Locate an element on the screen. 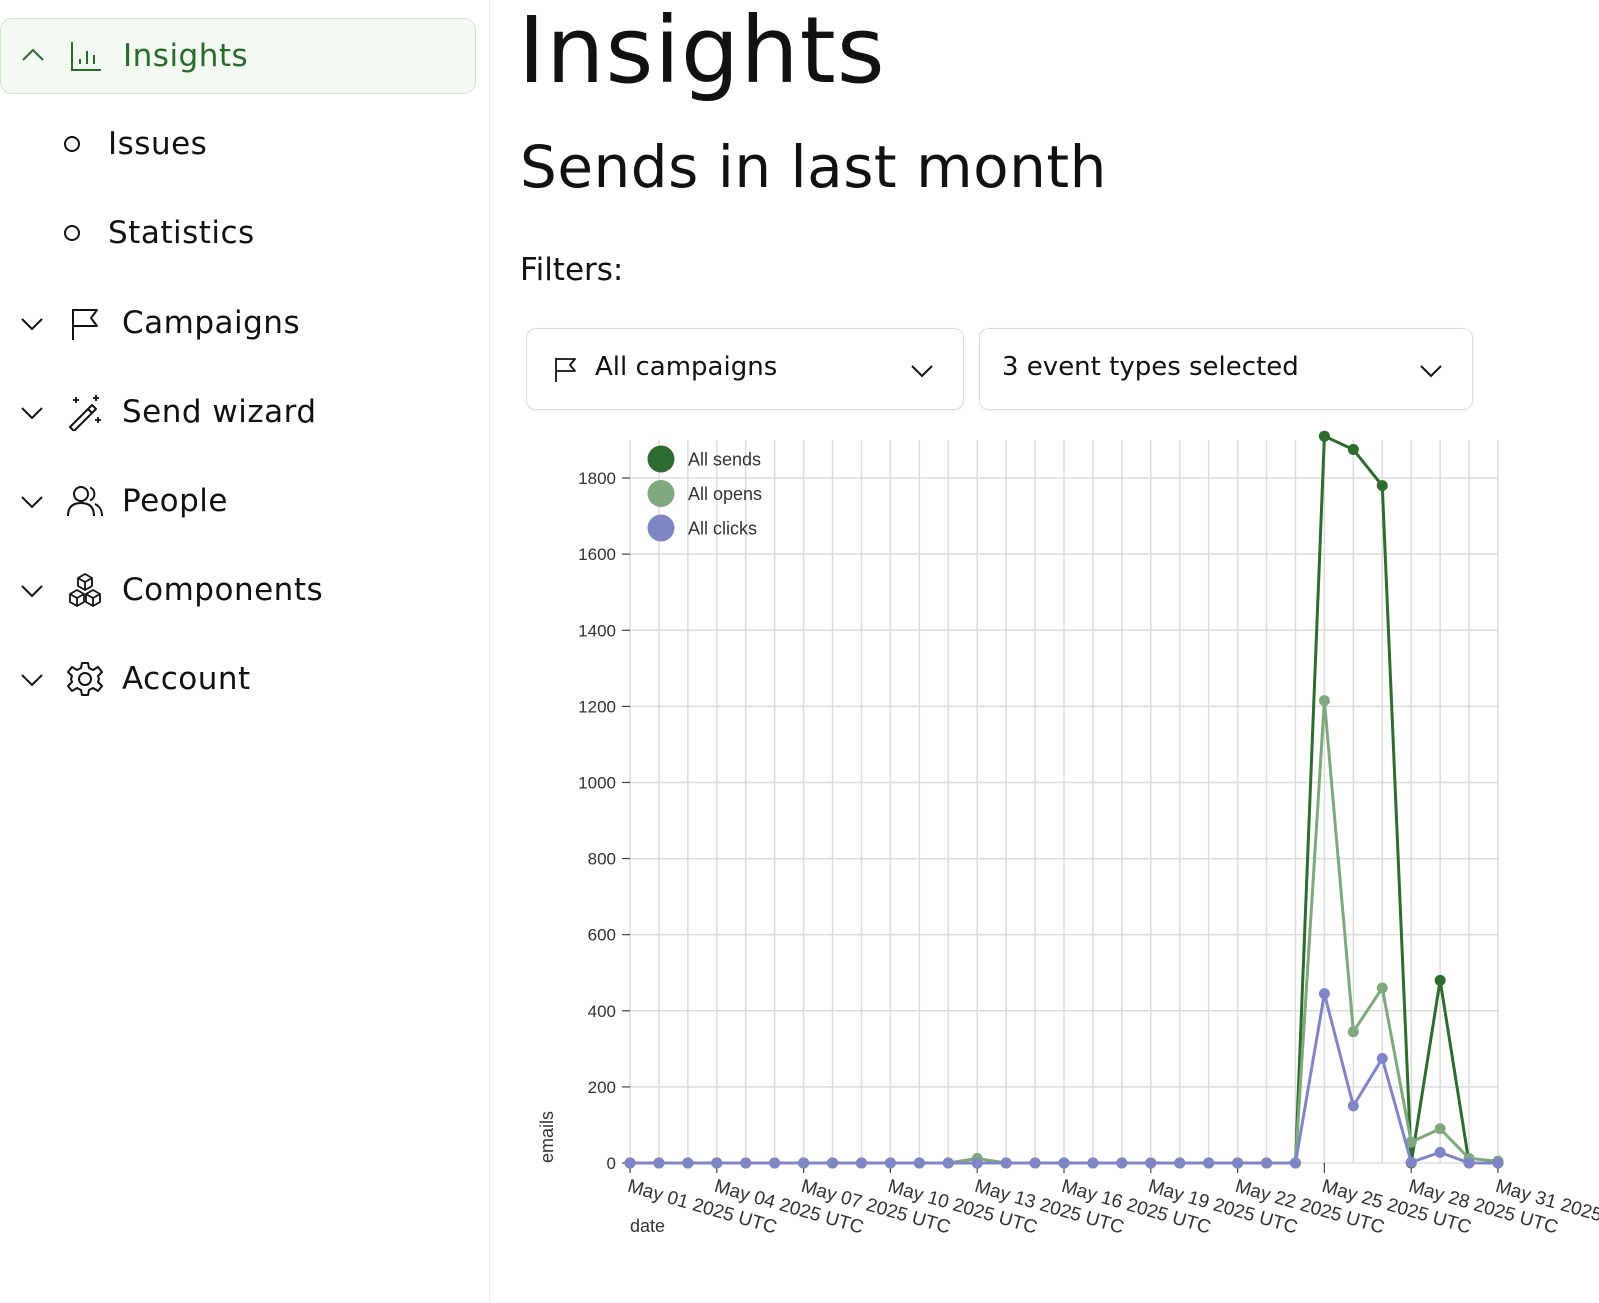 The image size is (1599, 1303). legend-label: All opens is located at coordinates (725, 494).